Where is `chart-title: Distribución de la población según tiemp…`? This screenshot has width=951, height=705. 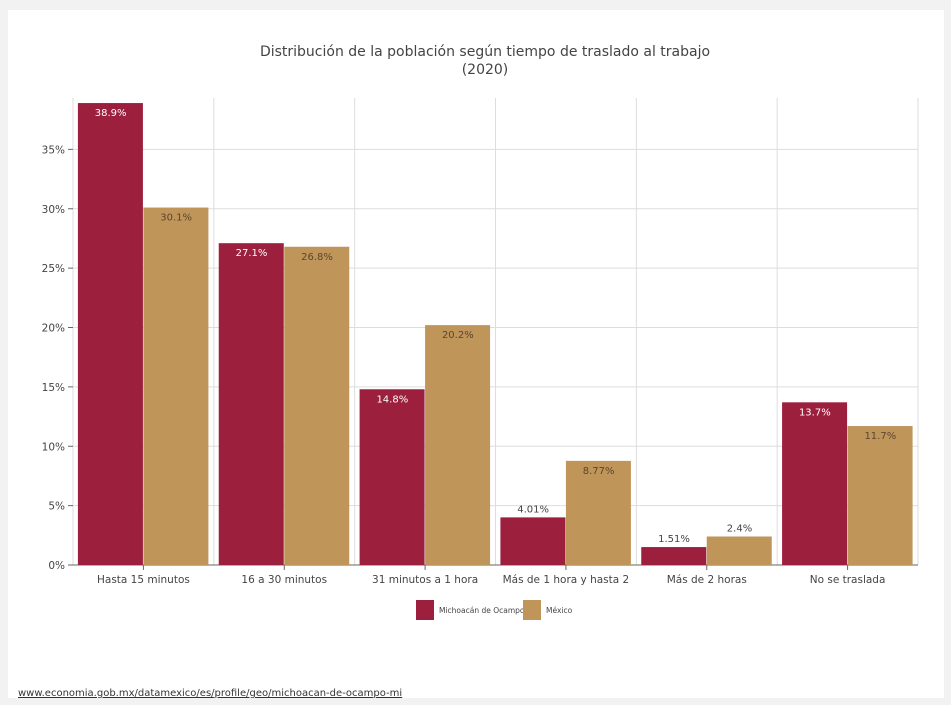 chart-title: Distribución de la población según tiemp… is located at coordinates (485, 52).